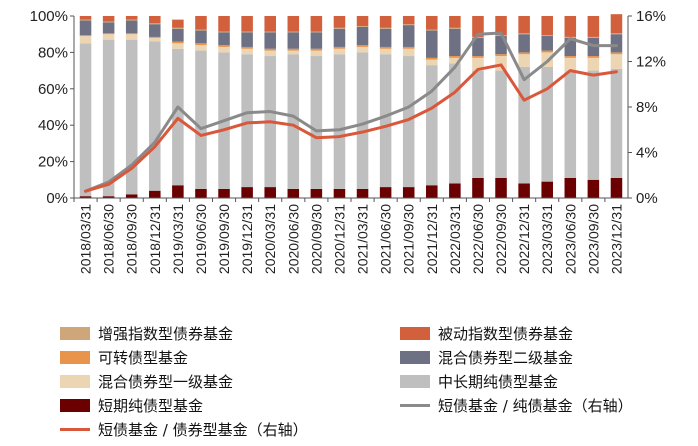 This screenshot has width=698, height=446. I want to click on x-tick-label: 2018/03/31, so click(86, 239).